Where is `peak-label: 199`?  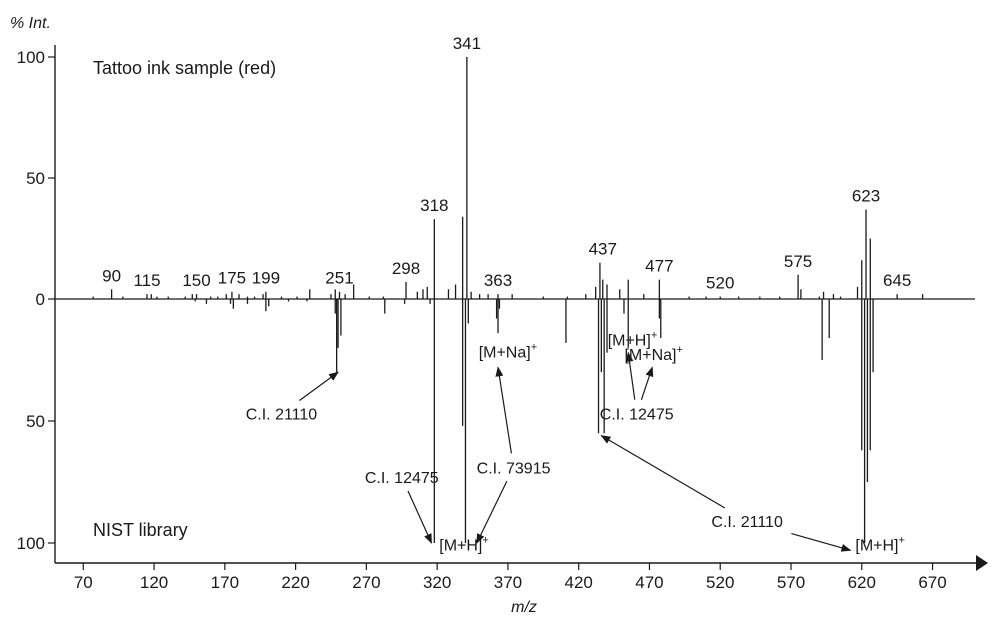
peak-label: 199 is located at coordinates (266, 278).